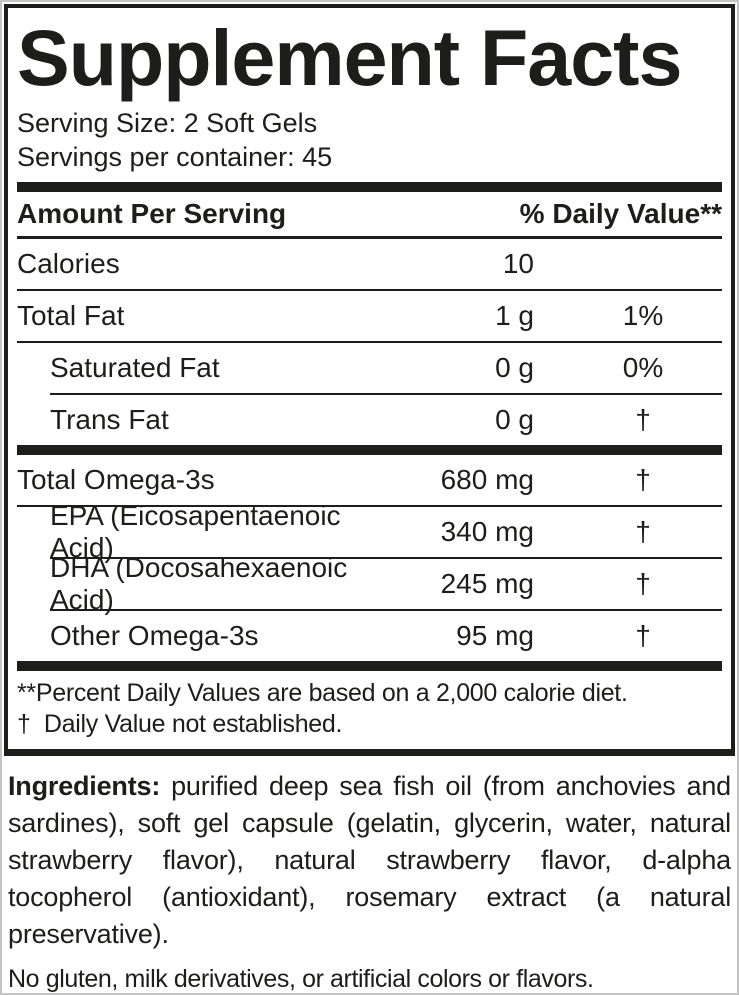 The image size is (739, 995). I want to click on table-row-calories: Calories 10, so click(369, 264).